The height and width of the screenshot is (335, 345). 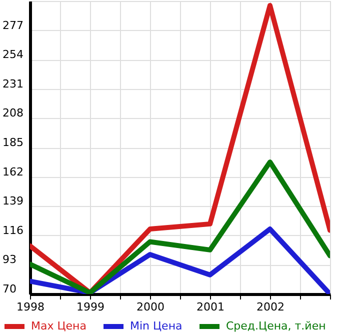 What do you see at coordinates (276, 326) in the screenshot?
I see `legend-label: Сред.Цена, т.йен` at bounding box center [276, 326].